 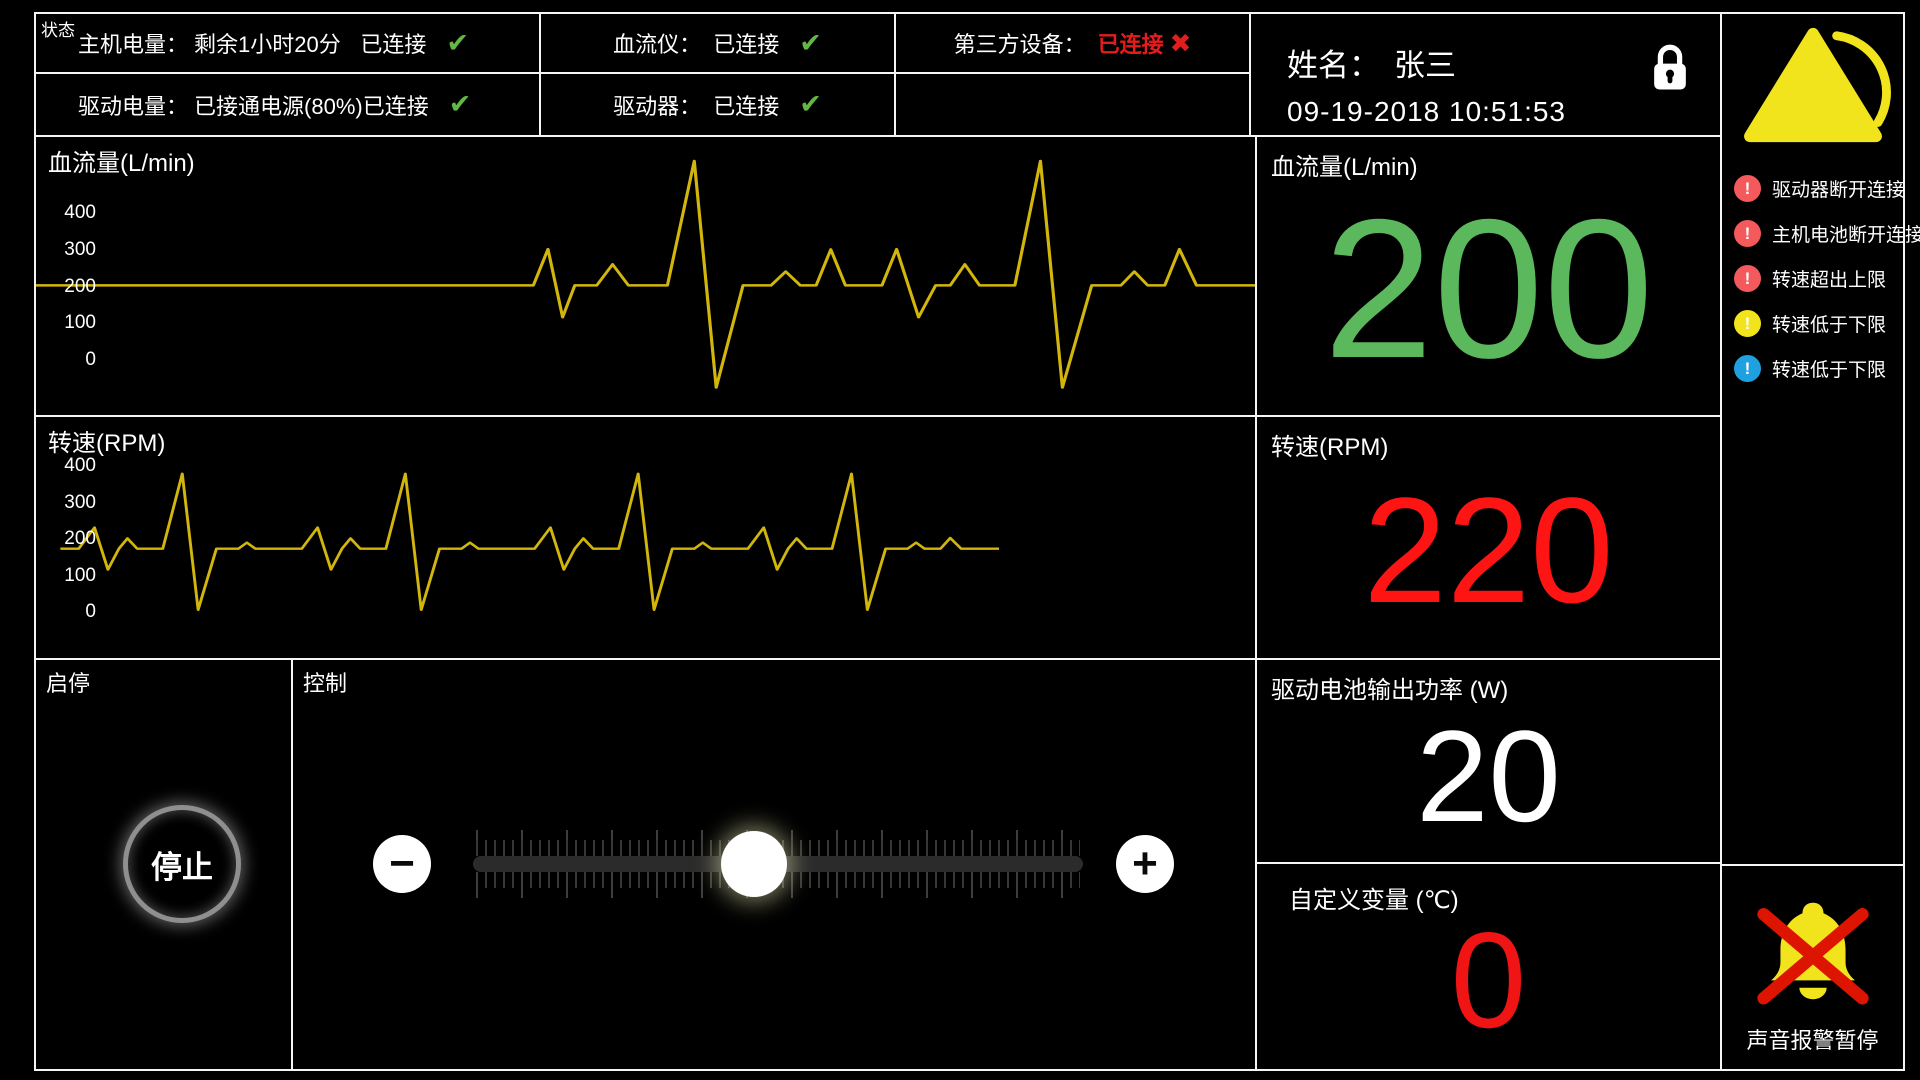 I want to click on power-readout-panel: 驱动电池输出功率 (W) 20, so click(x=1488, y=761).